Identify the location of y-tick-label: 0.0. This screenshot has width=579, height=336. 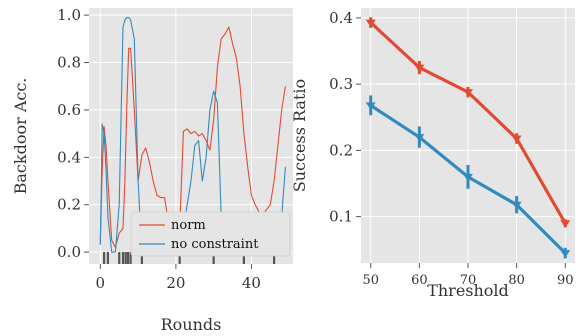
(69, 252).